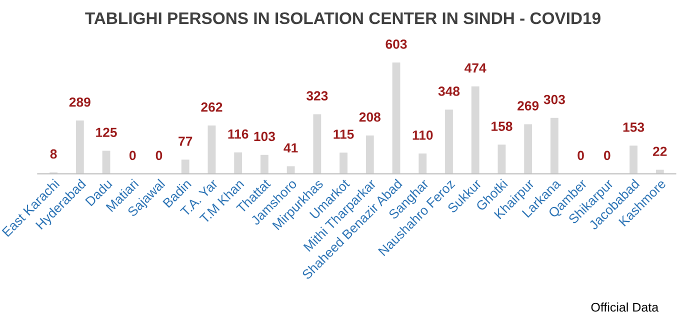 The height and width of the screenshot is (328, 686). Describe the element at coordinates (79, 102) in the screenshot. I see `data-label: 289` at that location.